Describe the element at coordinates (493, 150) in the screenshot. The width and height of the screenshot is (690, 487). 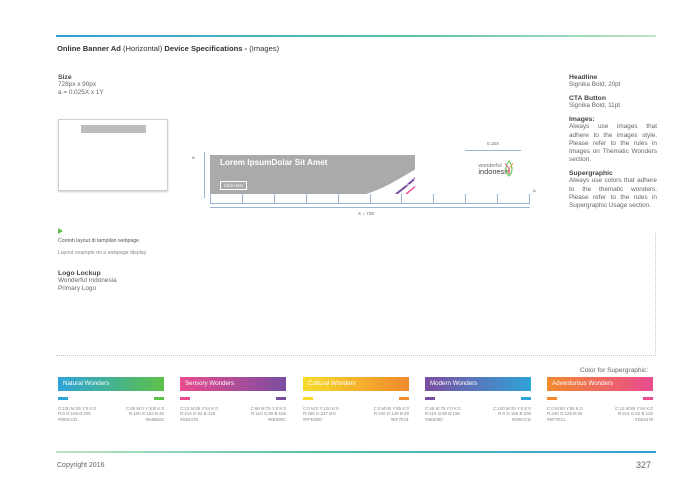
I see `dim-top-line` at that location.